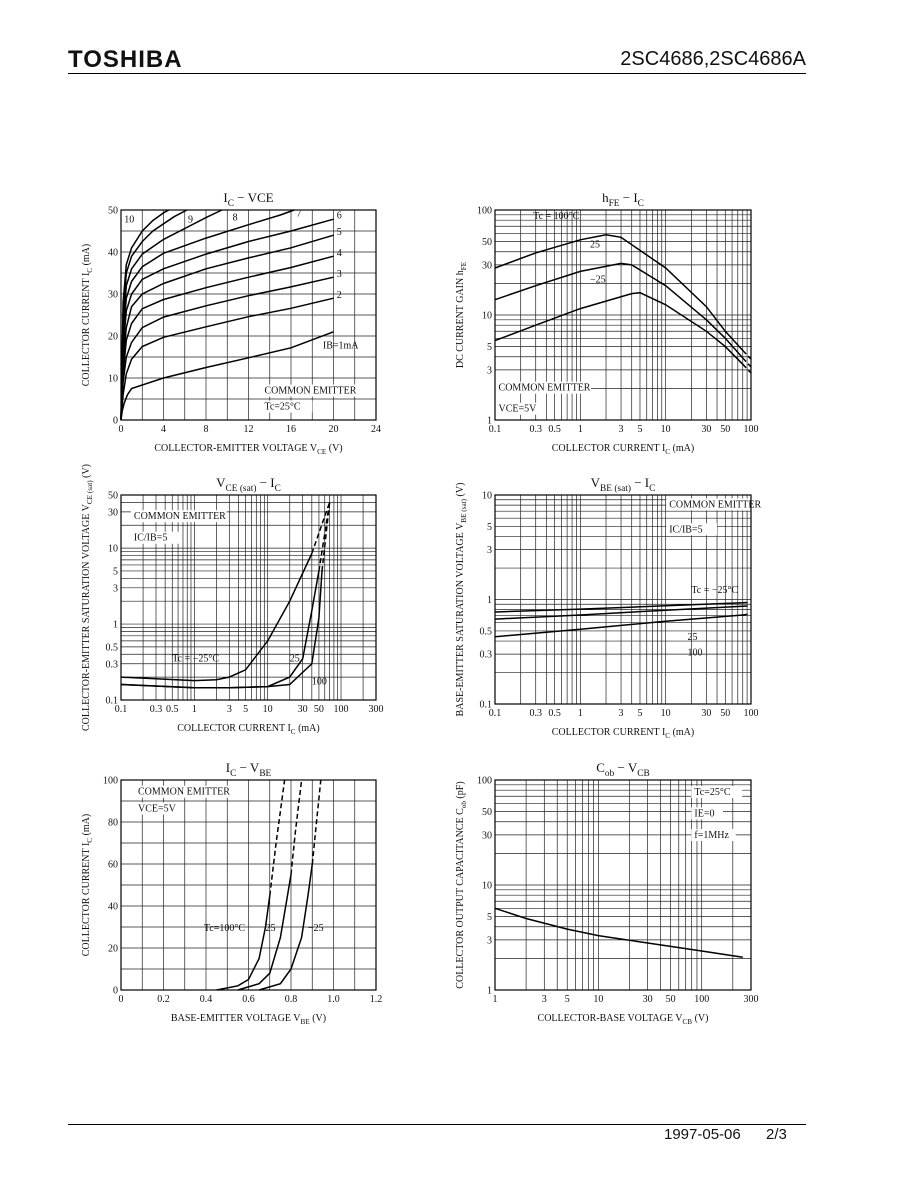  What do you see at coordinates (486, 631) in the screenshot?
I see `y-tick-label: 0.5` at bounding box center [486, 631].